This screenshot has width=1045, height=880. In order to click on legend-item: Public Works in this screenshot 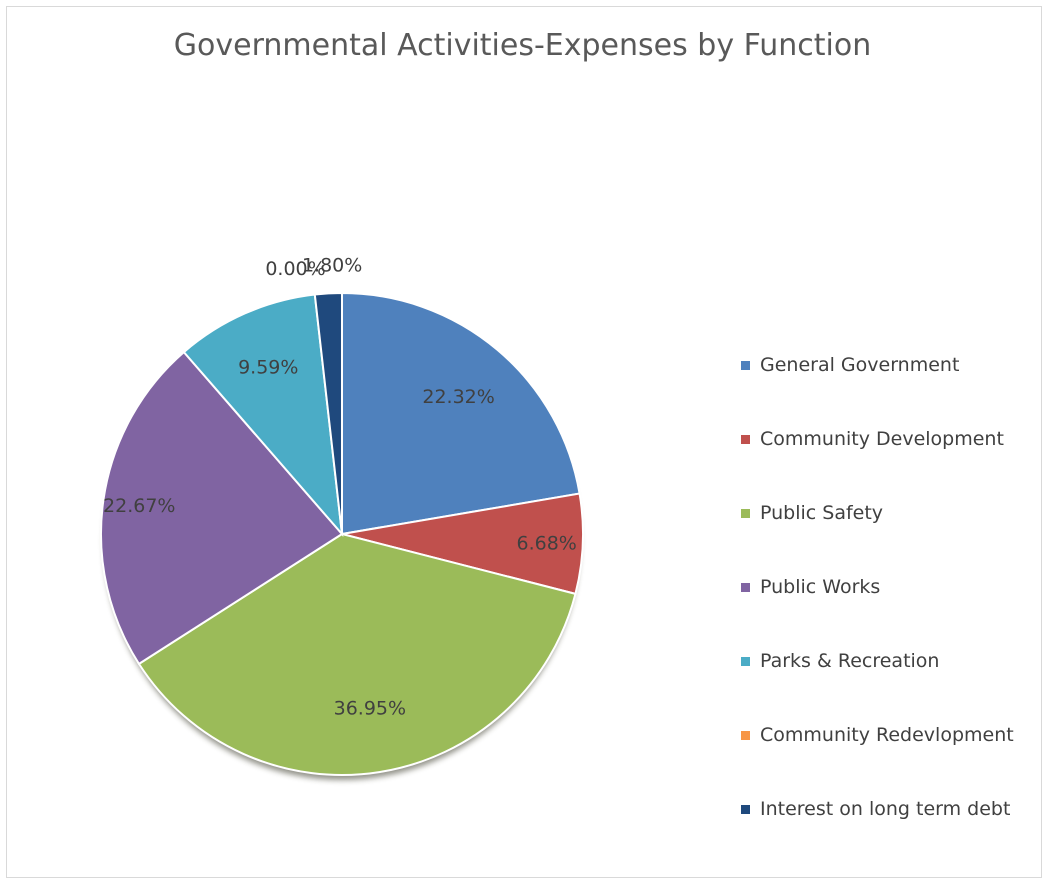, I will do `click(877, 587)`.